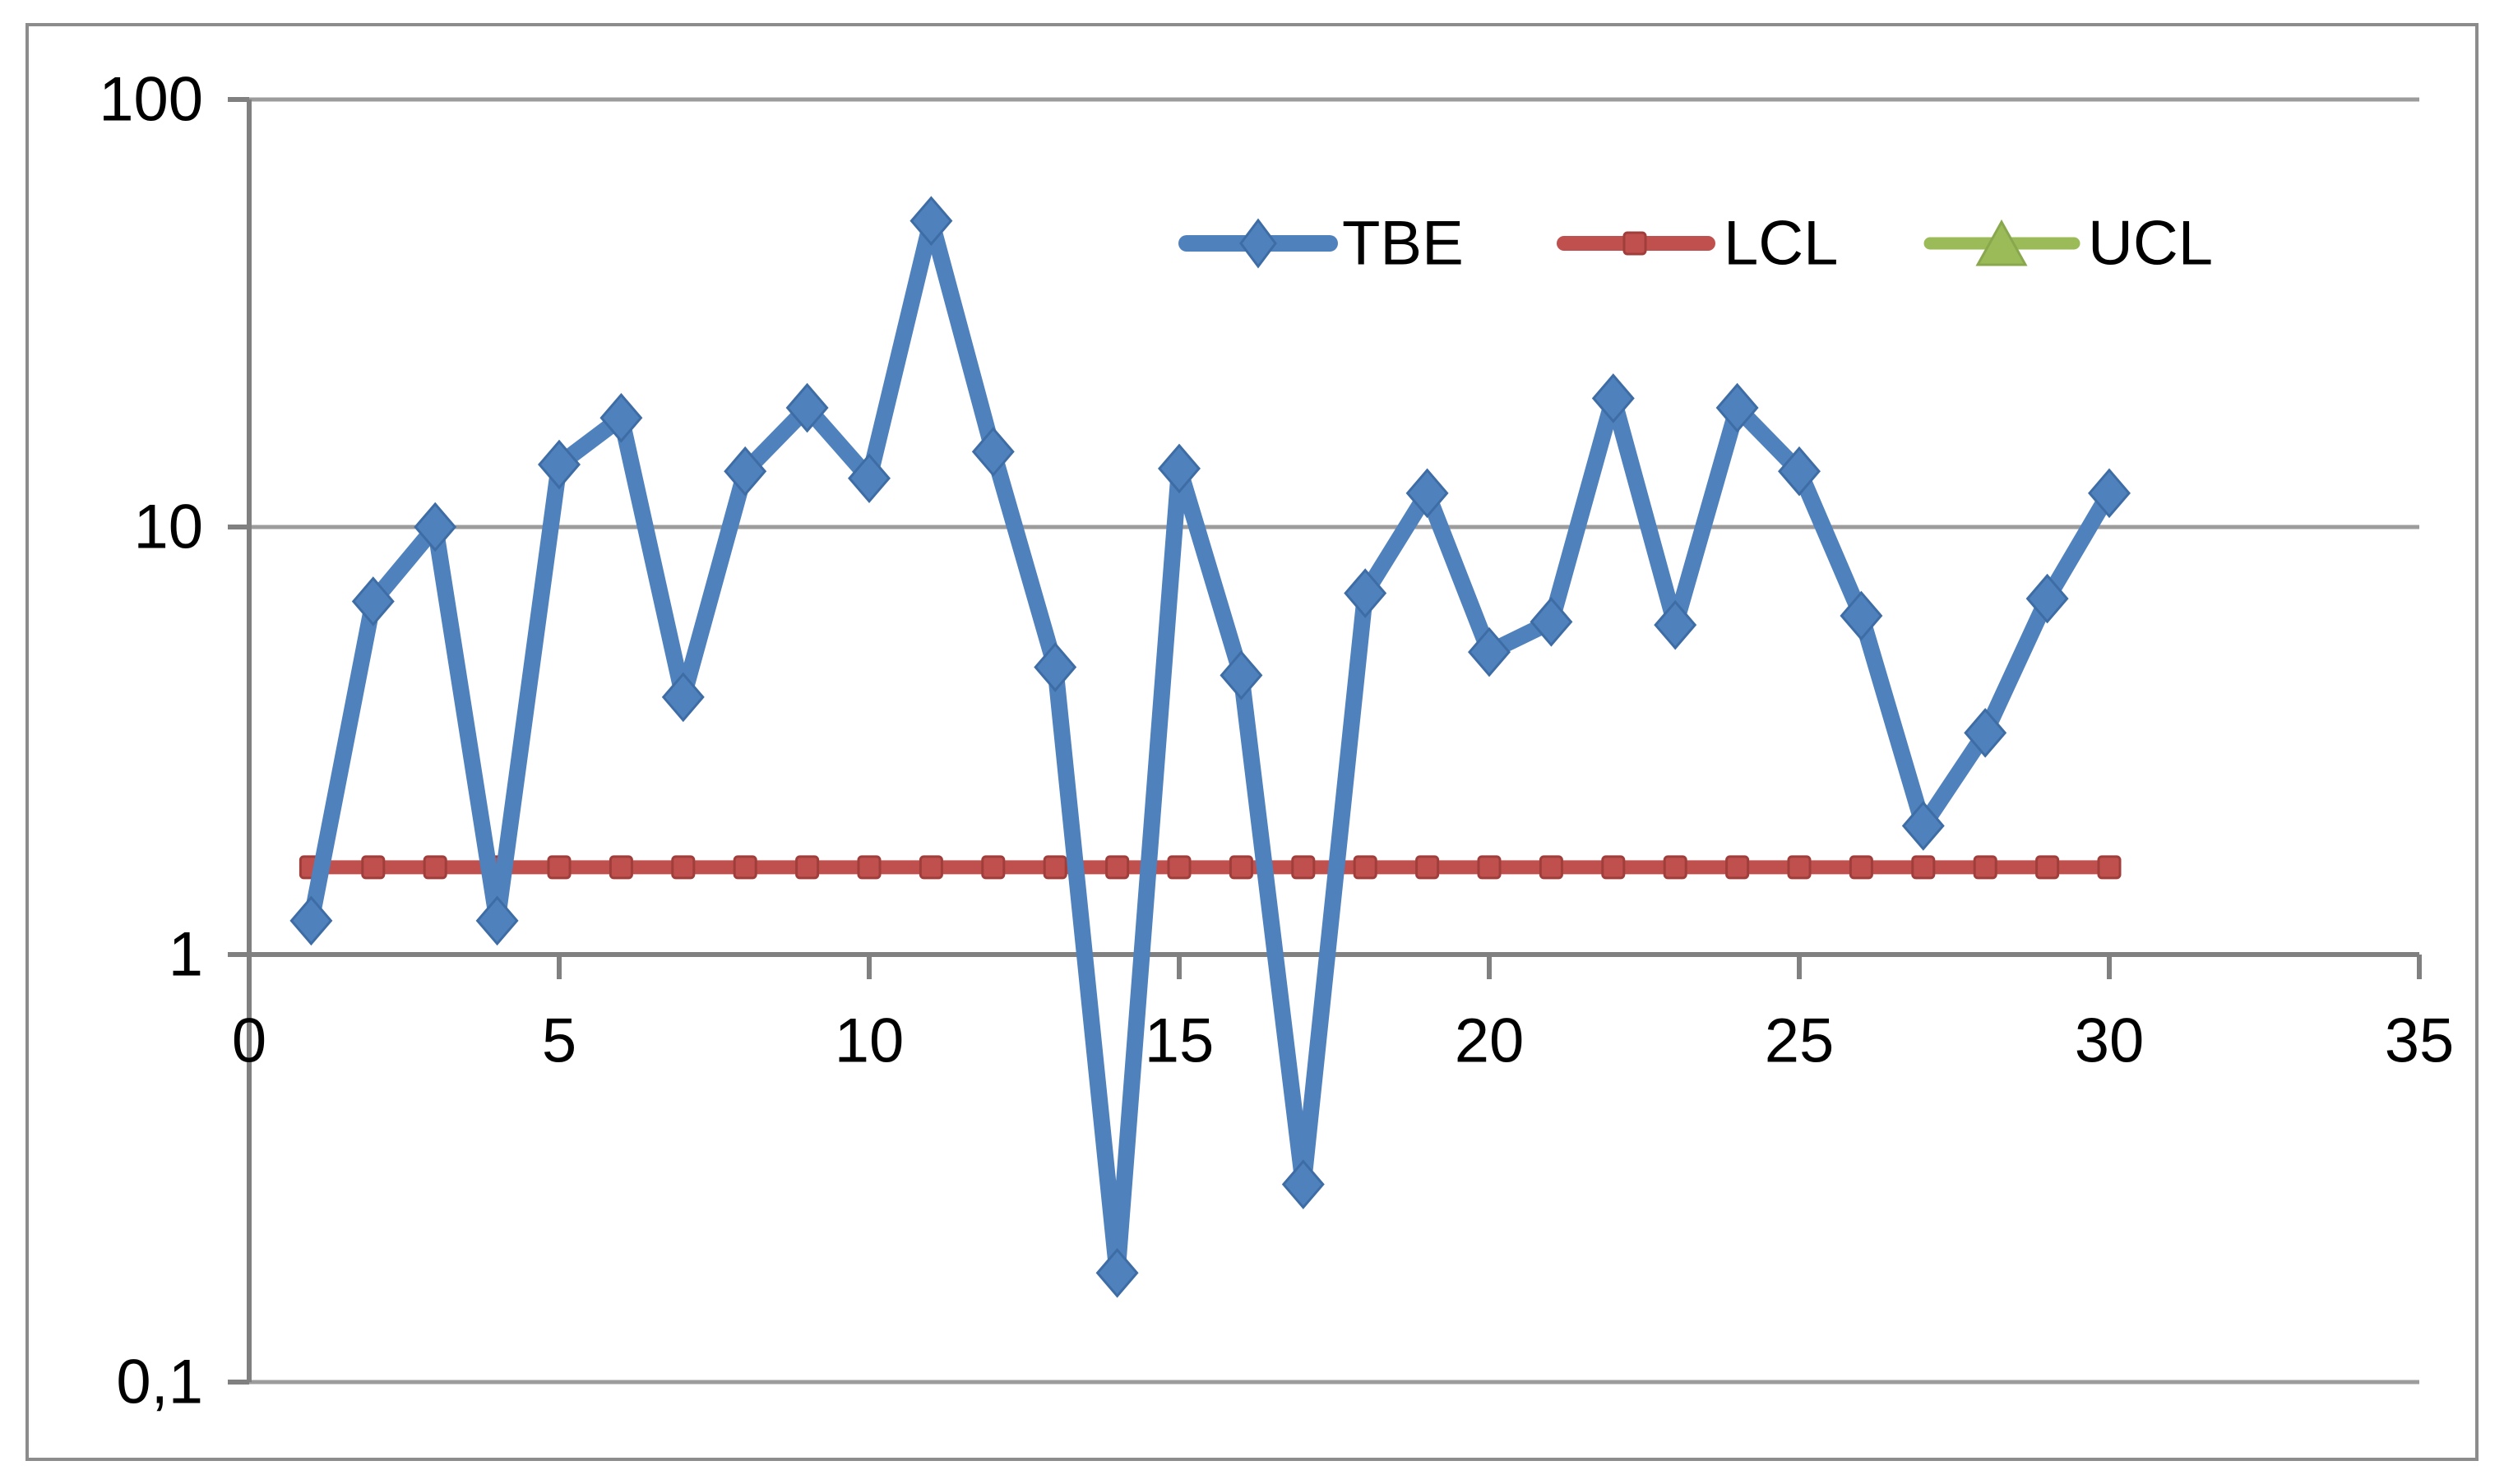  What do you see at coordinates (1490, 1041) in the screenshot?
I see `x-axis-label-20: 20` at bounding box center [1490, 1041].